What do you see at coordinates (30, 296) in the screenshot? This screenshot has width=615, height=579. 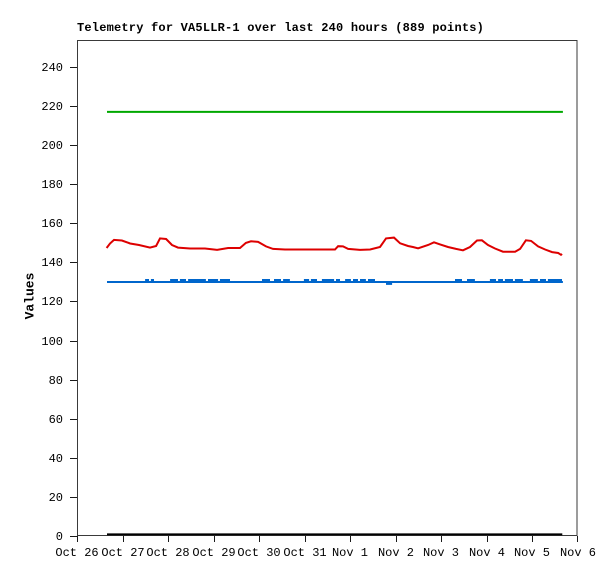 I see `y-axis-label: Values` at bounding box center [30, 296].